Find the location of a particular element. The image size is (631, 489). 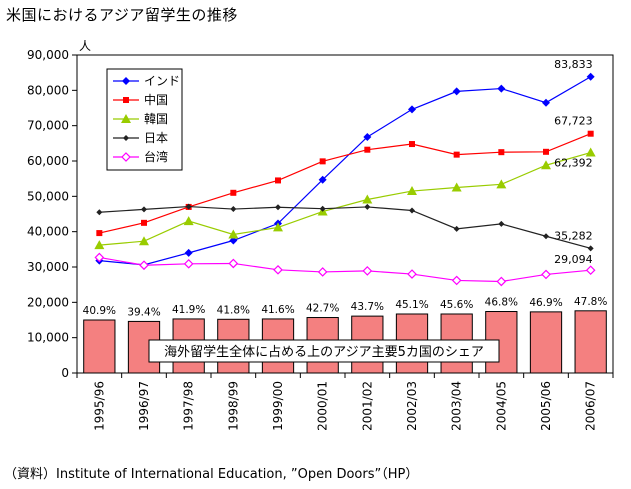

x-tick-label: 1997/98 is located at coordinates (189, 406).